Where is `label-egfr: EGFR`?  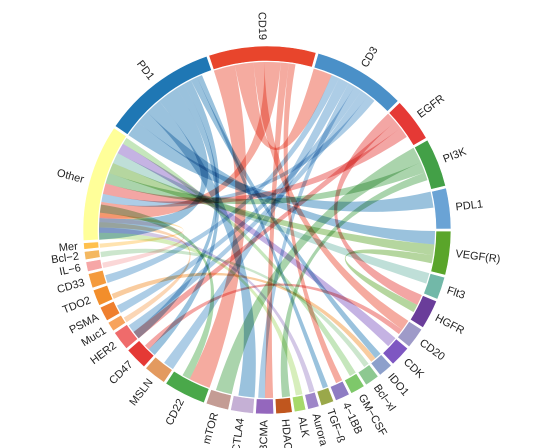 label-egfr: EGFR is located at coordinates (431, 107).